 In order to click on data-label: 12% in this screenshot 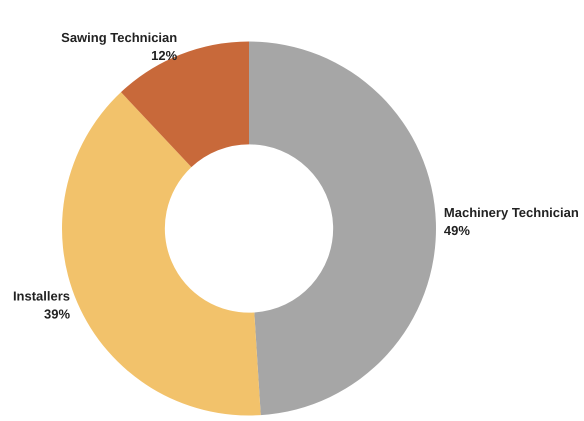, I will do `click(164, 55)`.